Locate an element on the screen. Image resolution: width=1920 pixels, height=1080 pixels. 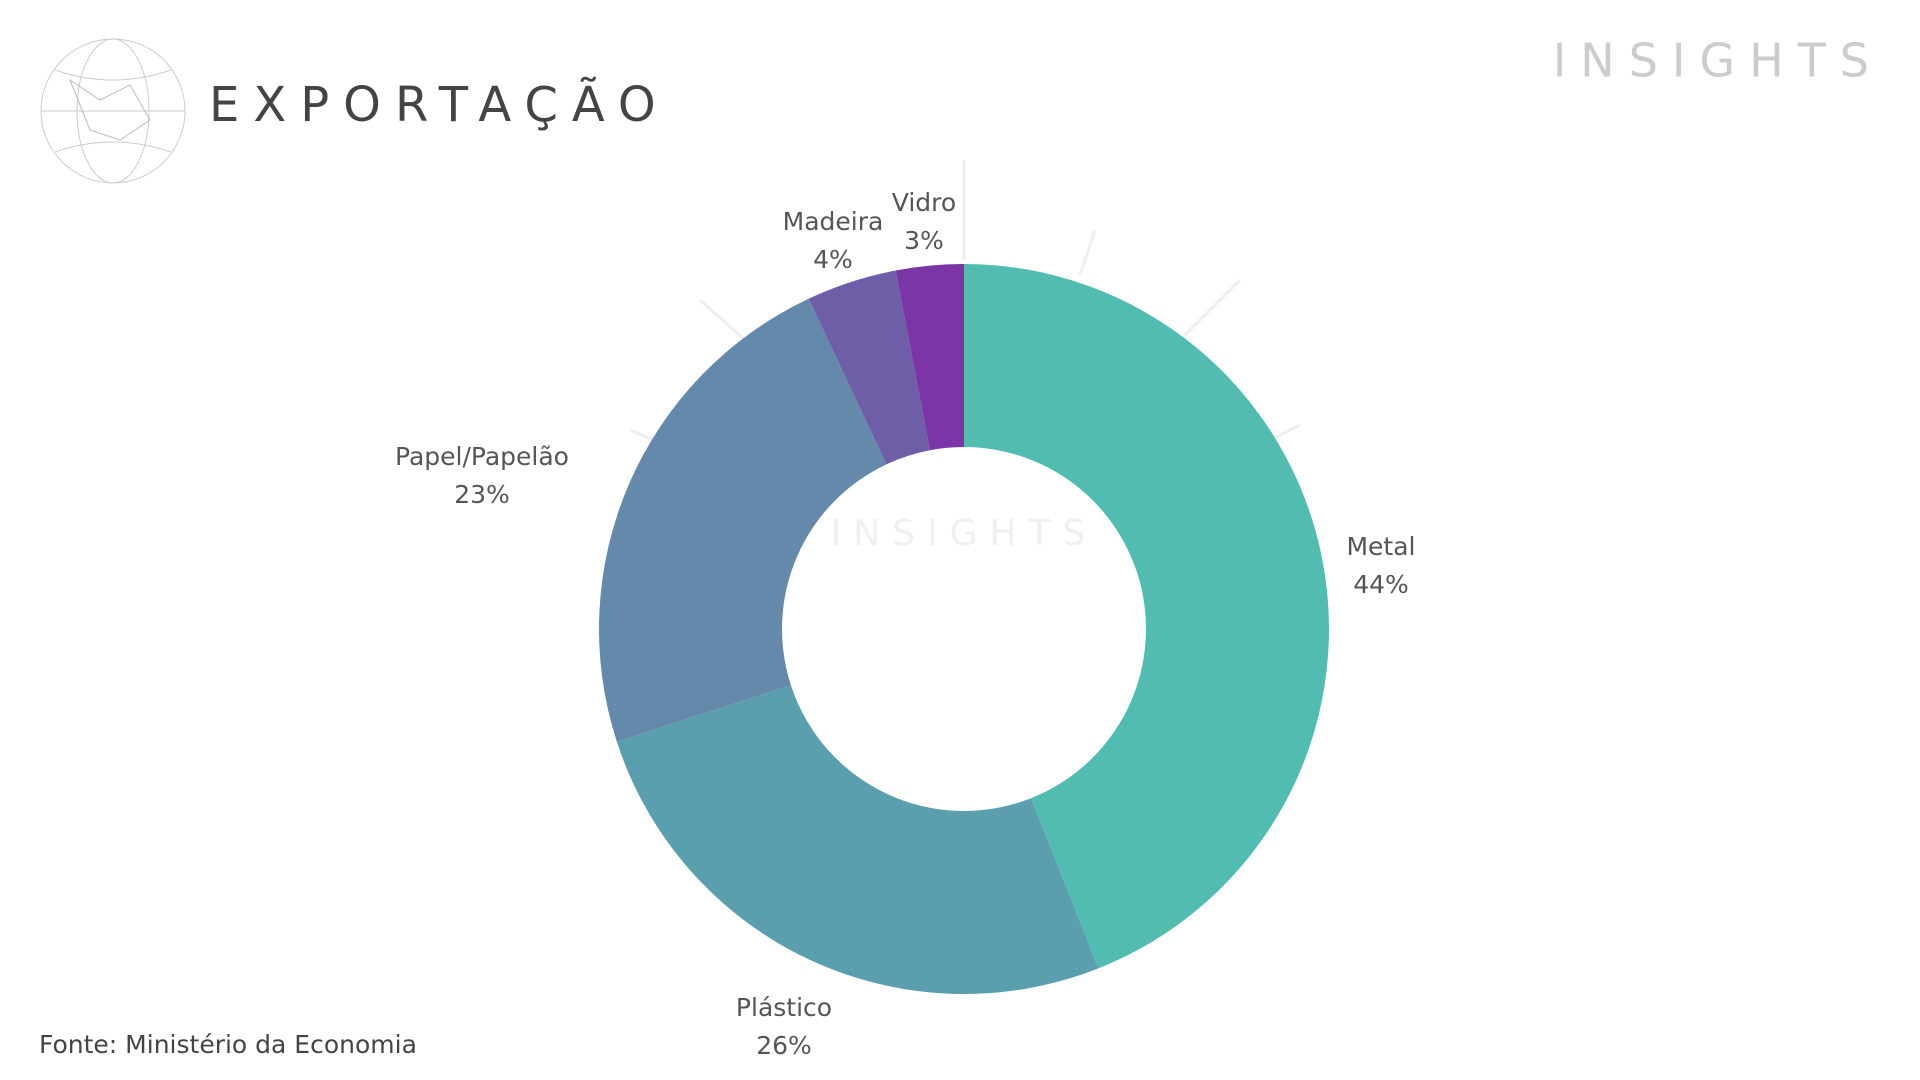
background-rays is located at coordinates (965, 303).